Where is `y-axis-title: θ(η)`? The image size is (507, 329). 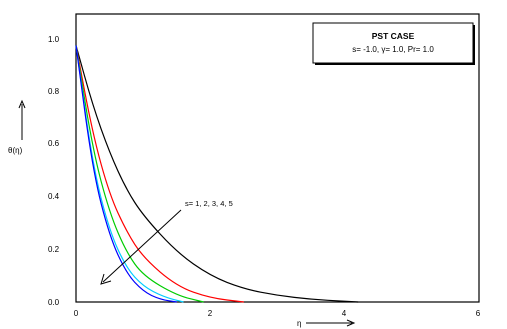
y-axis-title: θ(η) is located at coordinates (15, 150).